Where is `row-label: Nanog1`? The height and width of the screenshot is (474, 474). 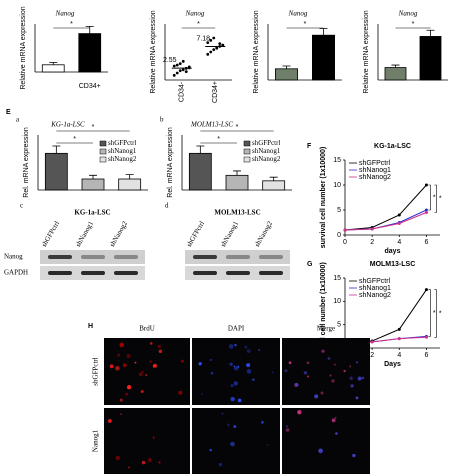 row-label: Nanog1 is located at coordinates (96, 440).